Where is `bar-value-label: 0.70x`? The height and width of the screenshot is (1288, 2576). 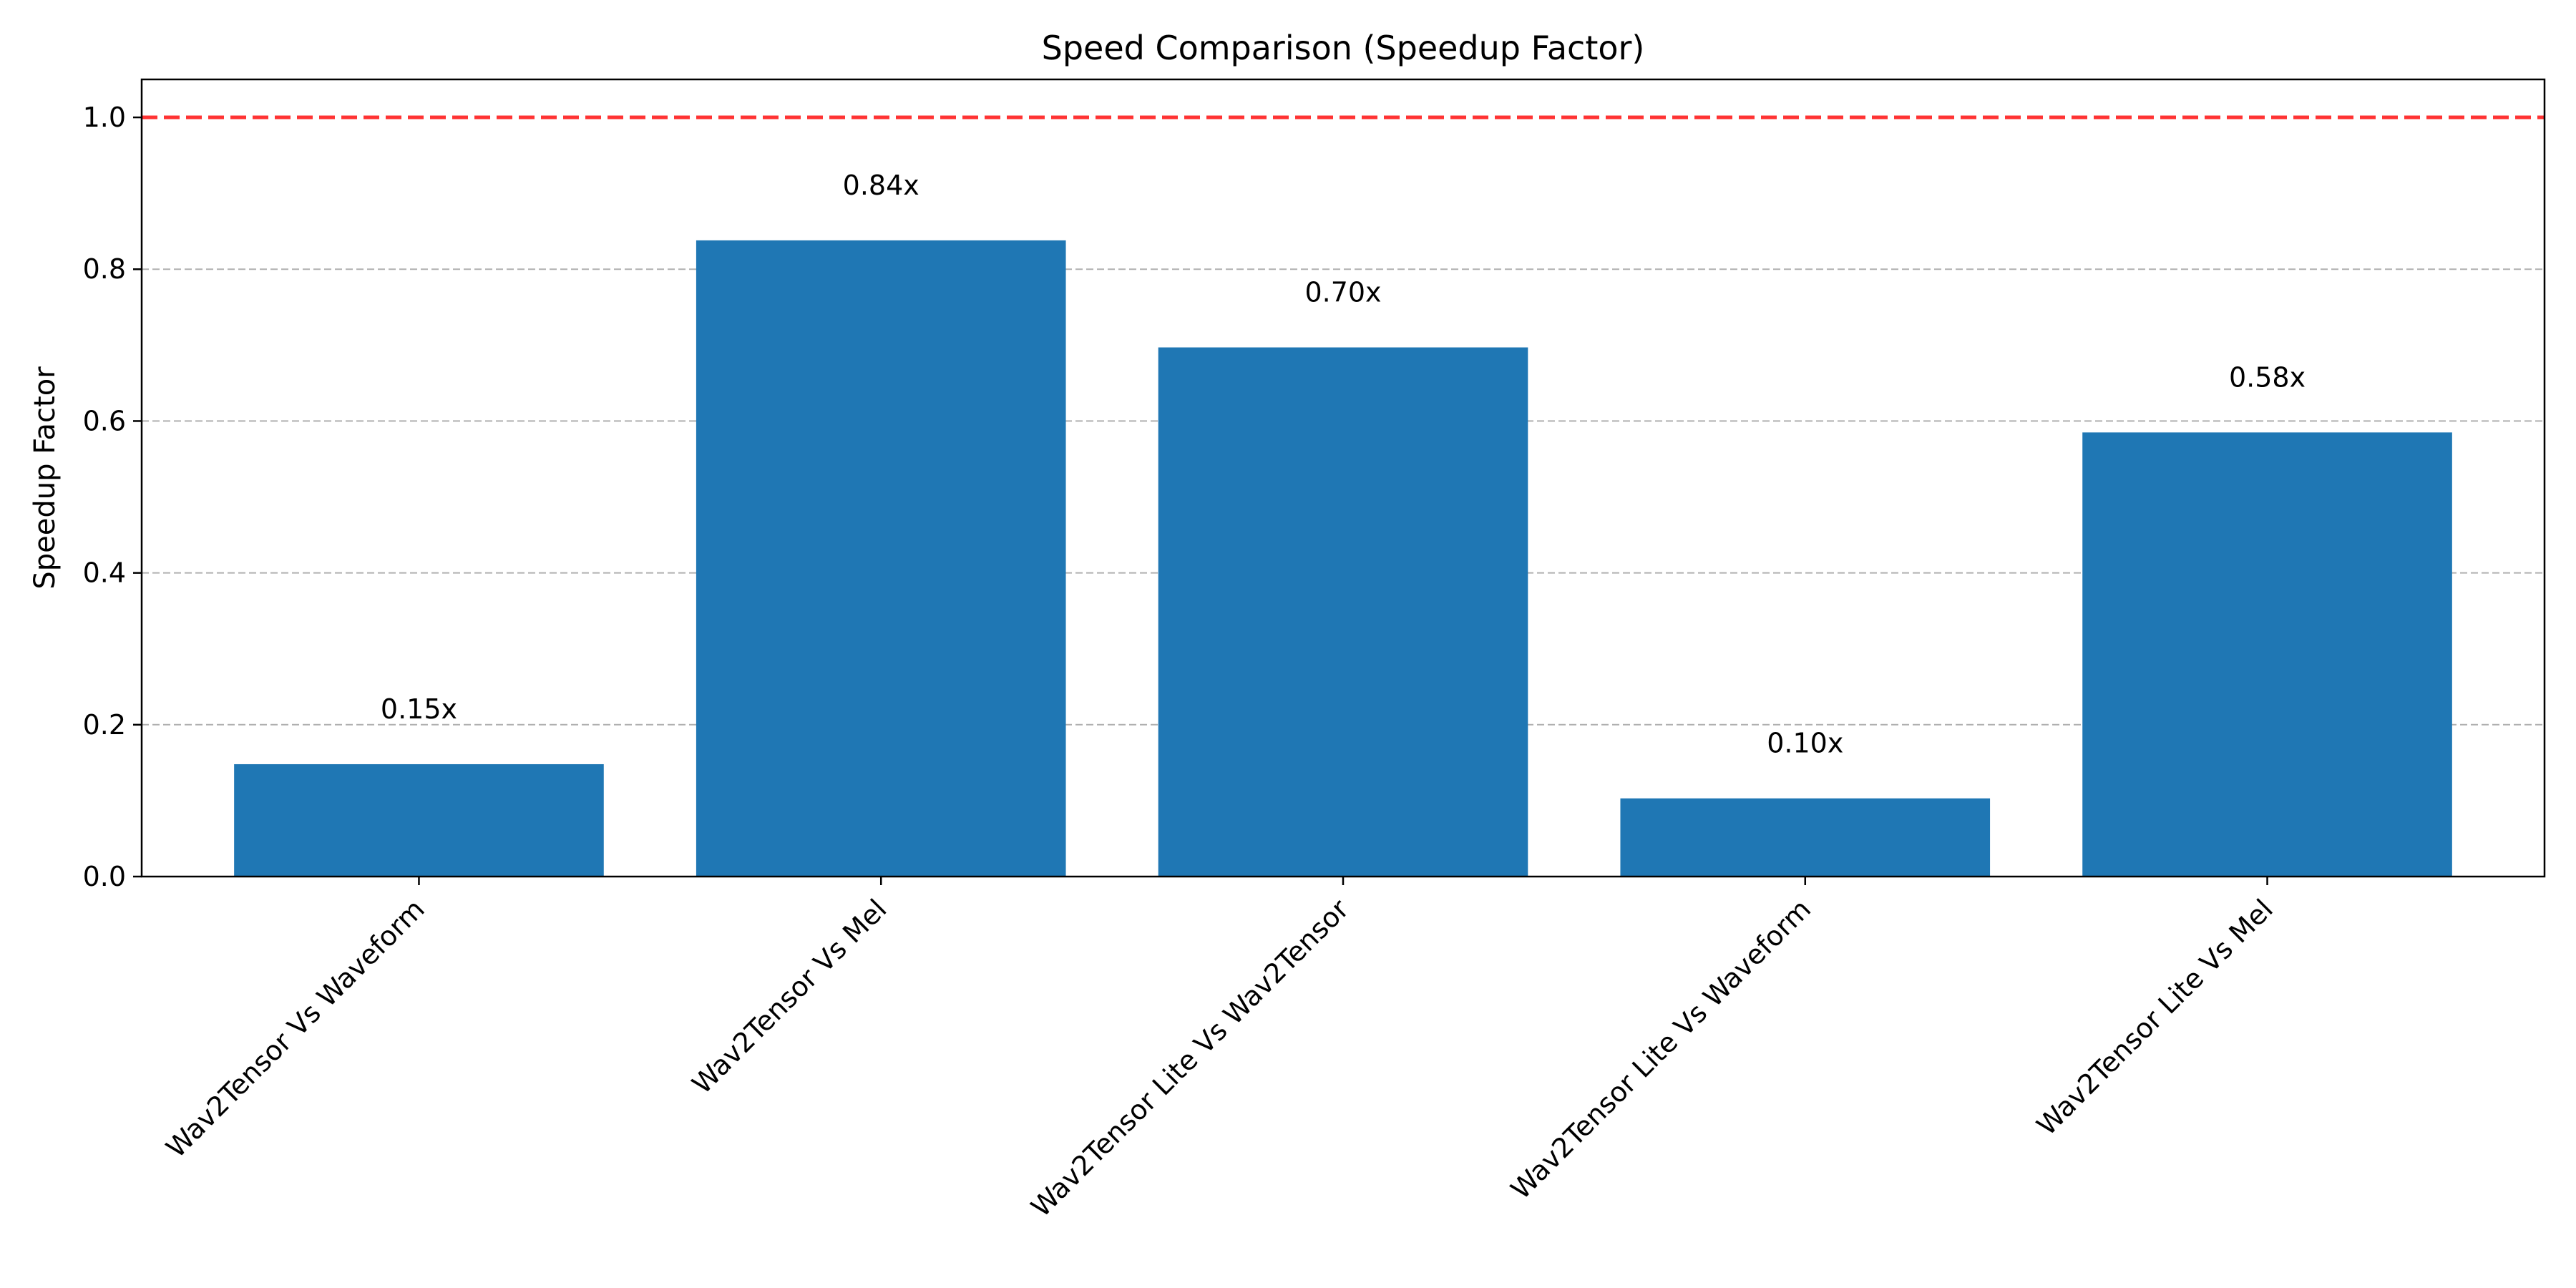 bar-value-label: 0.70x is located at coordinates (1342, 292).